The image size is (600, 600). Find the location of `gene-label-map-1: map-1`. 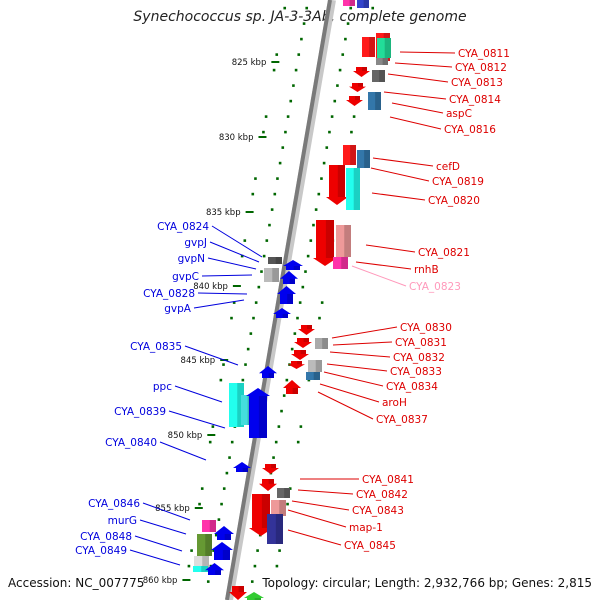

gene-label-map-1: map-1 is located at coordinates (366, 528).